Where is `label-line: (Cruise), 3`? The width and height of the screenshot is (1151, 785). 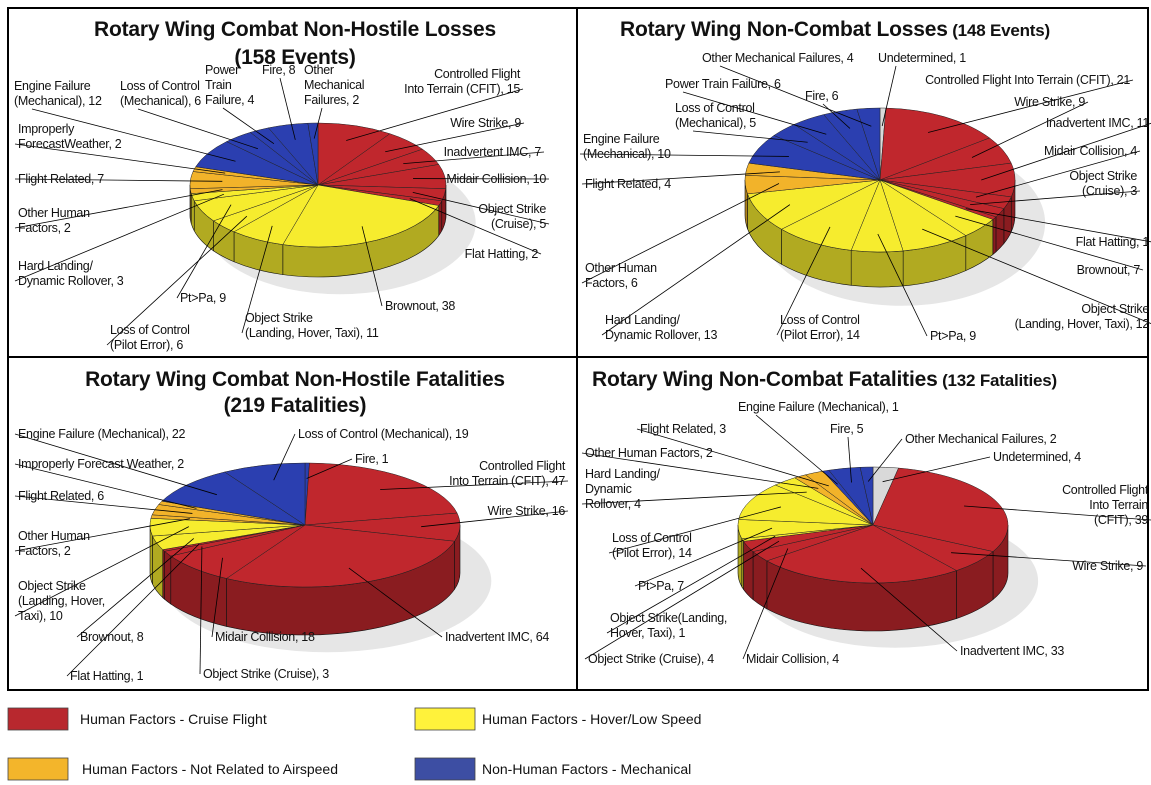
label-line: (Cruise), 3 is located at coordinates (1109, 191).